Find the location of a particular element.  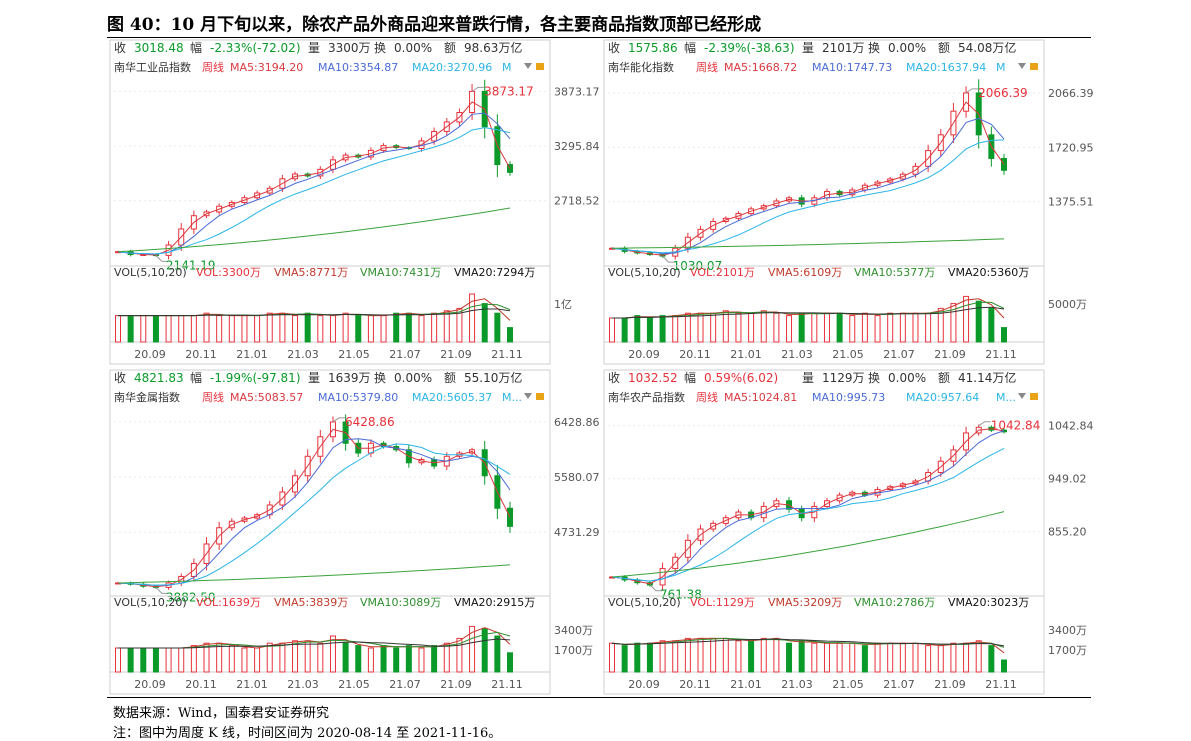

more-label: M is located at coordinates (1001, 67).